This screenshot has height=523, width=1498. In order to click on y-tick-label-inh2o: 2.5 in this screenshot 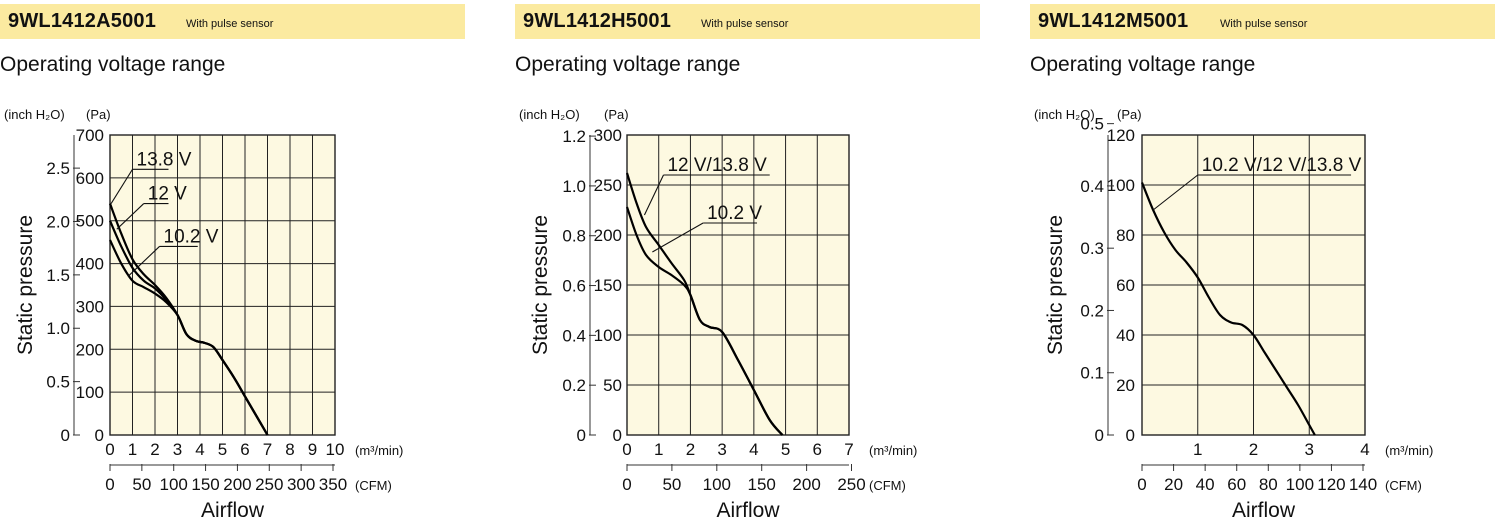, I will do `click(58, 168)`.